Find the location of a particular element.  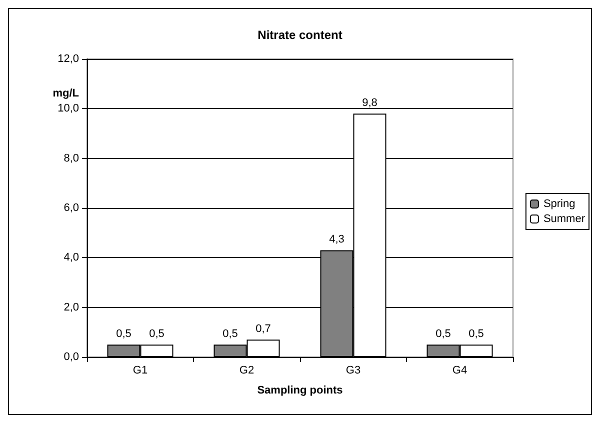

legend-label: Spring is located at coordinates (559, 204).